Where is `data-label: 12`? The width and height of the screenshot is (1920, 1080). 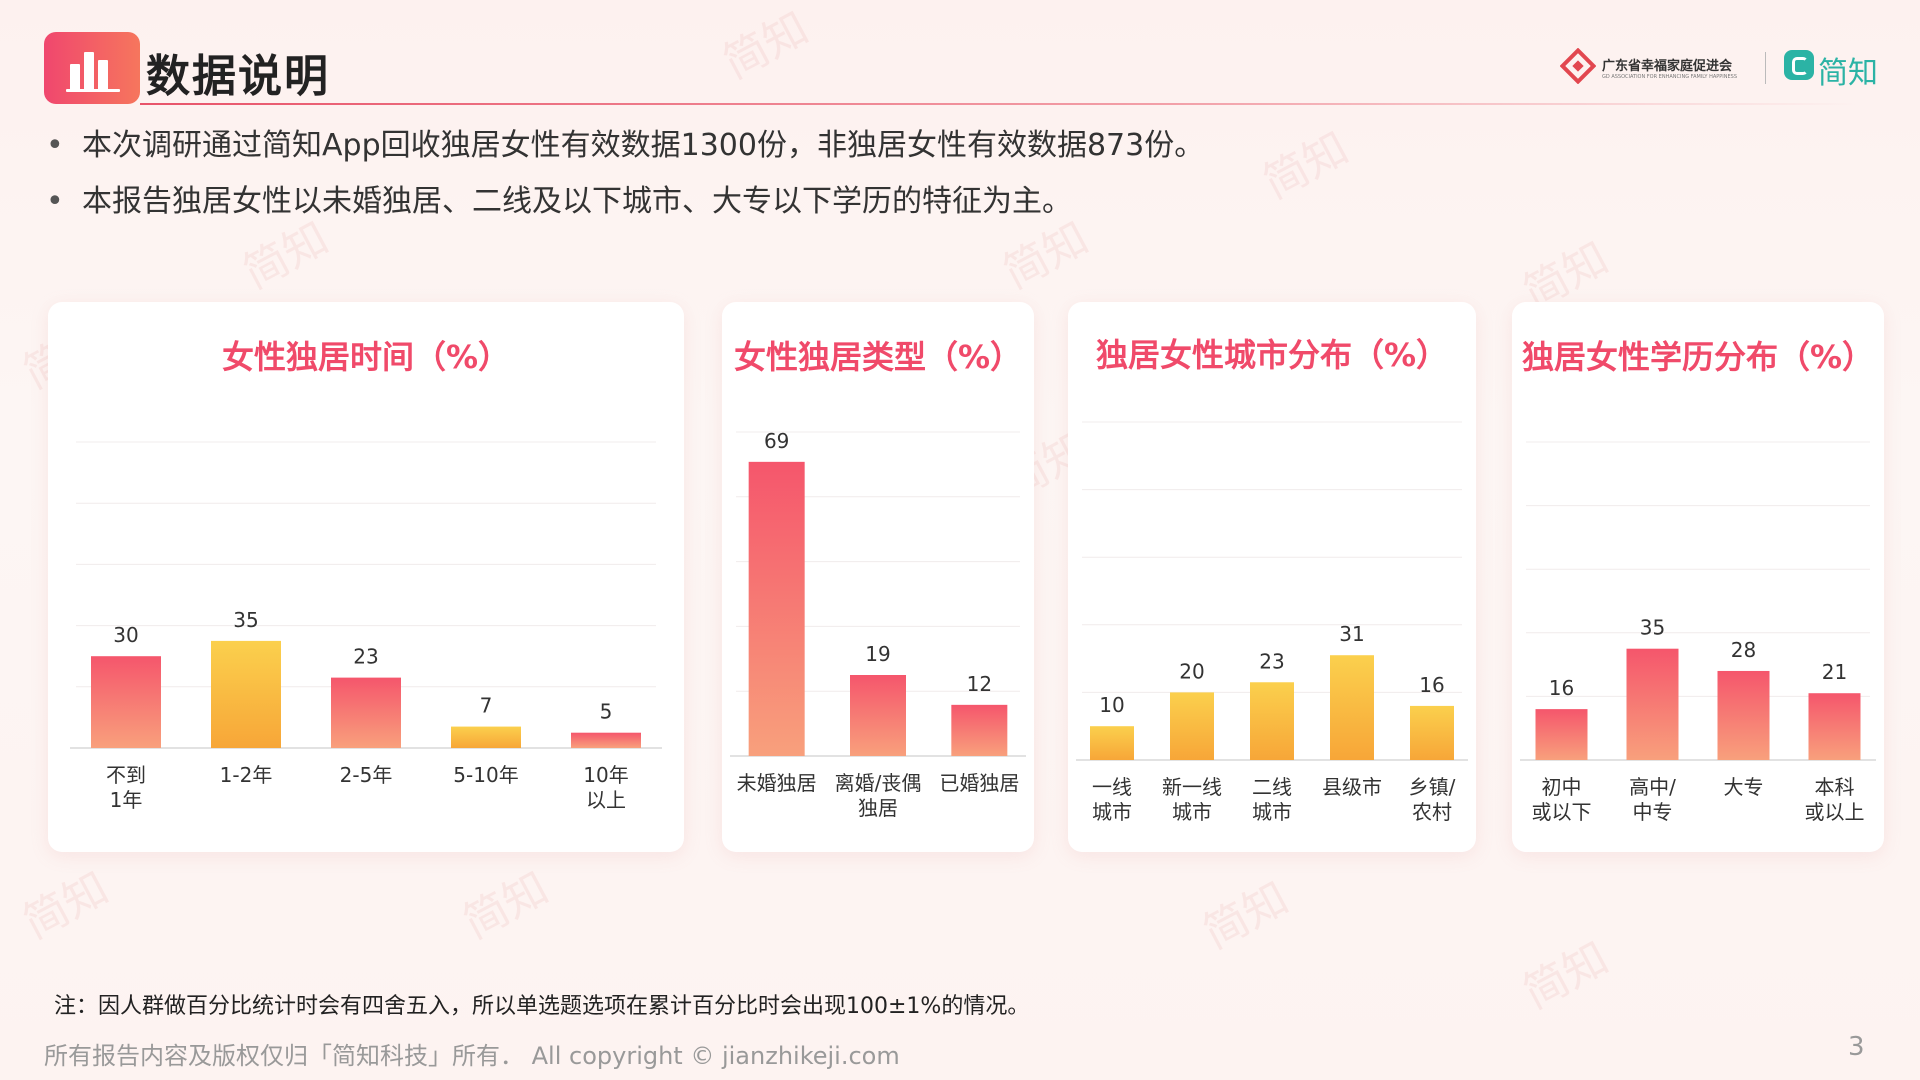
data-label: 12 is located at coordinates (979, 684).